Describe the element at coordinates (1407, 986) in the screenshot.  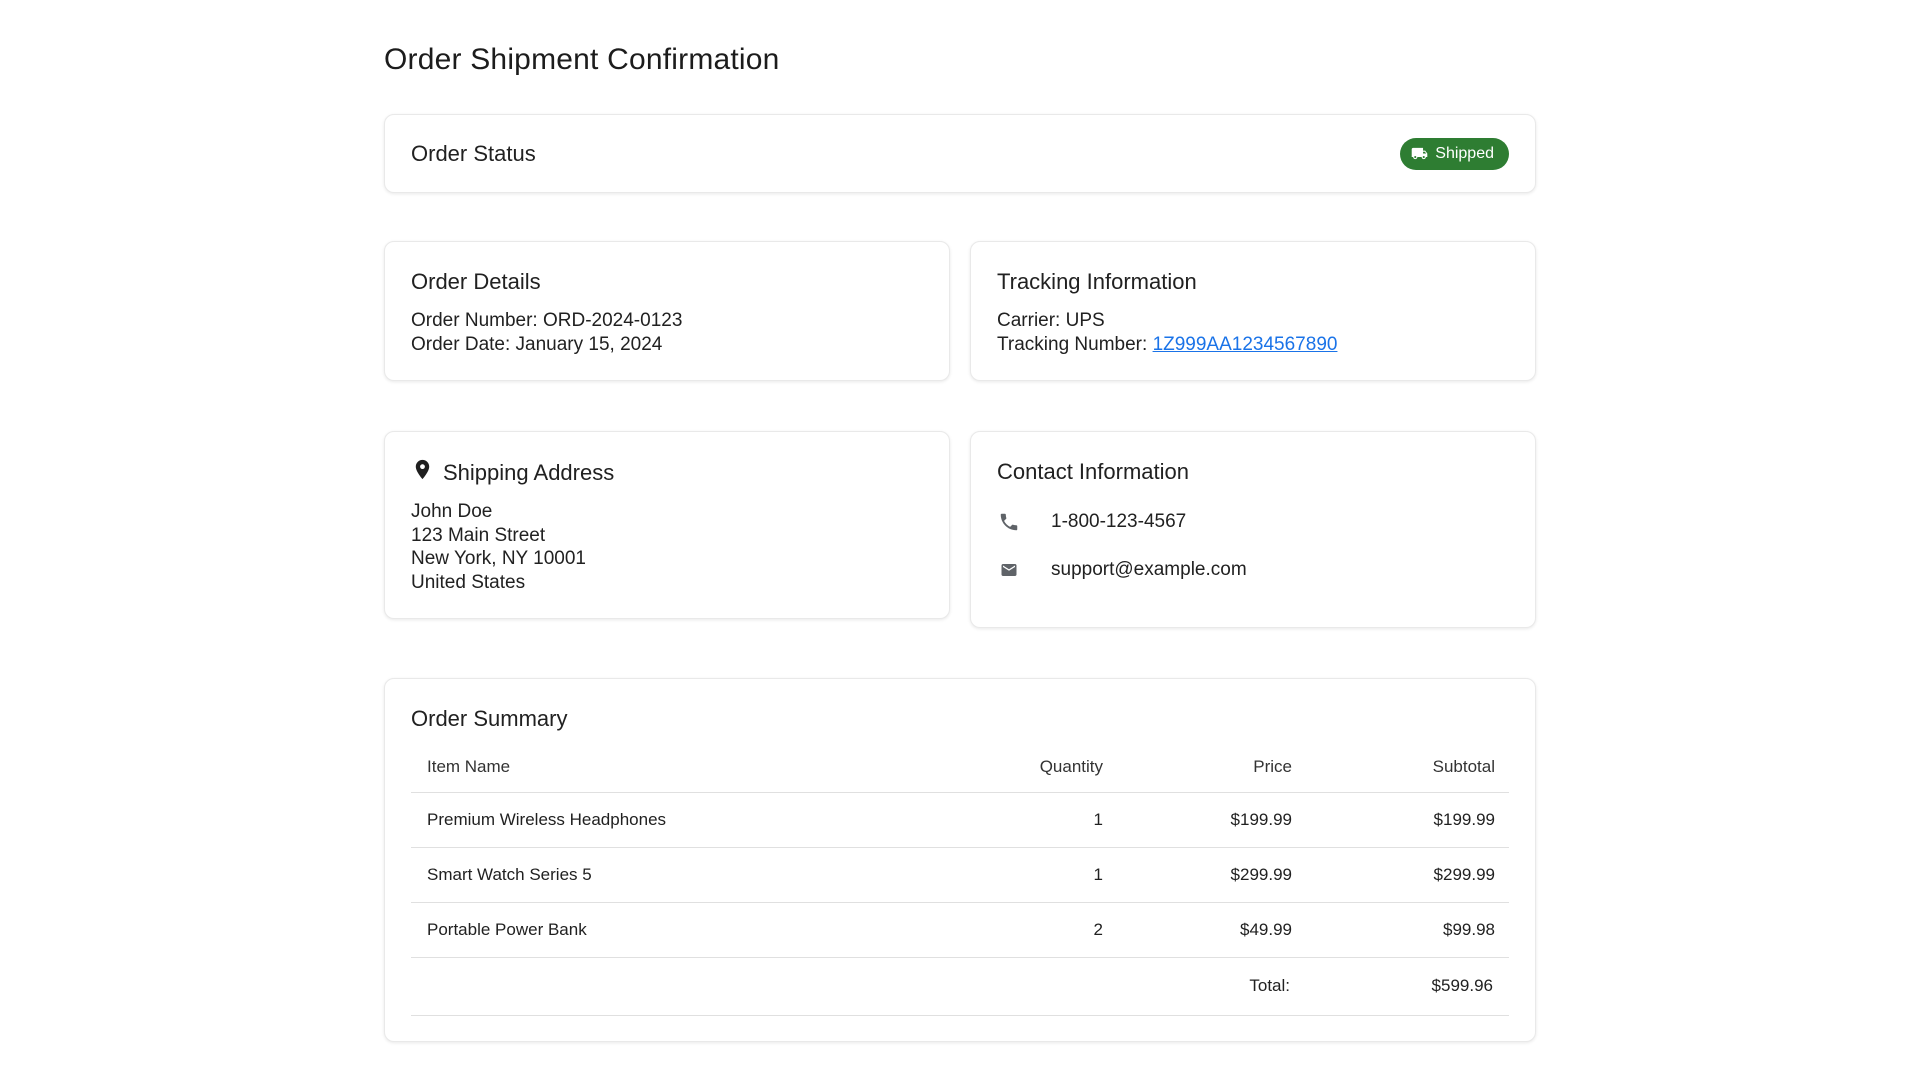
I see `total-value: $599.96` at that location.